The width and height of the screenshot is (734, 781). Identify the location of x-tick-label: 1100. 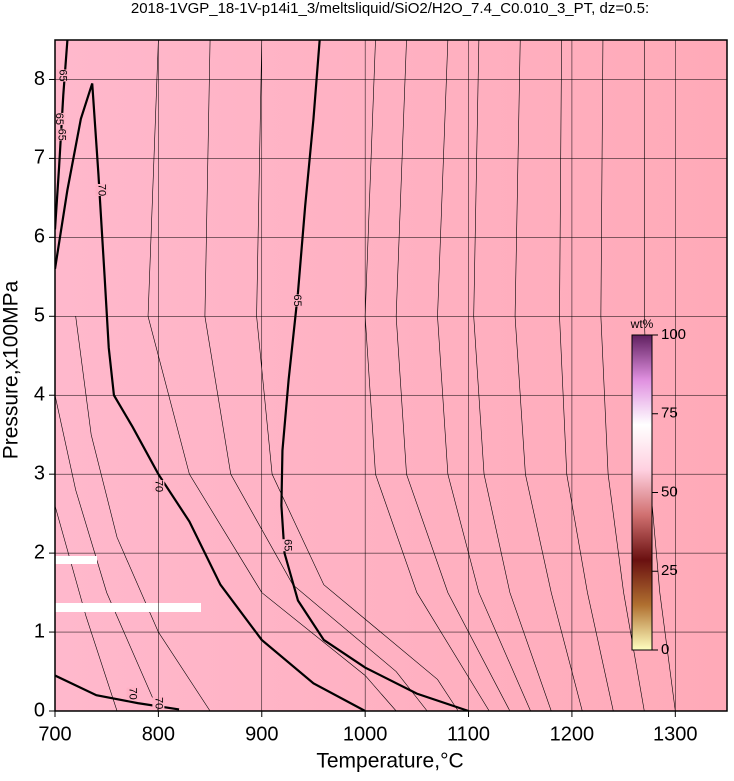
(468, 734).